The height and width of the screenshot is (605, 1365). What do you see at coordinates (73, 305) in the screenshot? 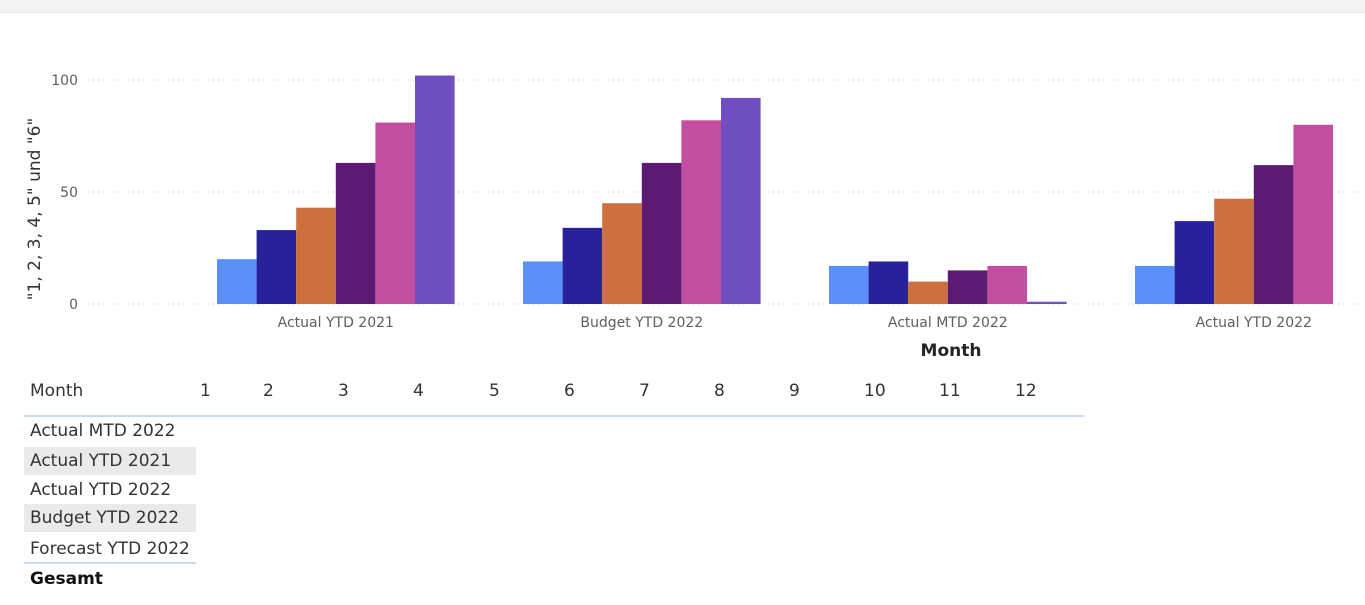
I see `y-tick-label: 0` at bounding box center [73, 305].